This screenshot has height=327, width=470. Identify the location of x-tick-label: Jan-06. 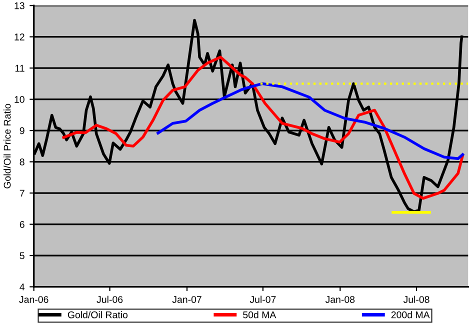
(33, 299).